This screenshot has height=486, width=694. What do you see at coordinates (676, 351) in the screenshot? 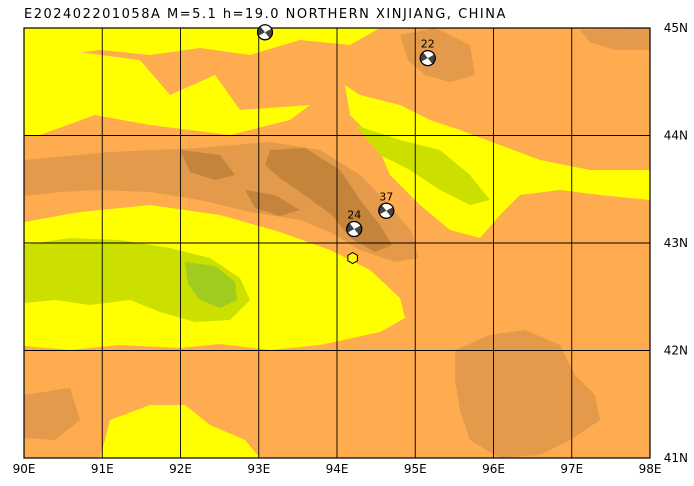
I see `lat-tick-label: 42N` at bounding box center [676, 351].